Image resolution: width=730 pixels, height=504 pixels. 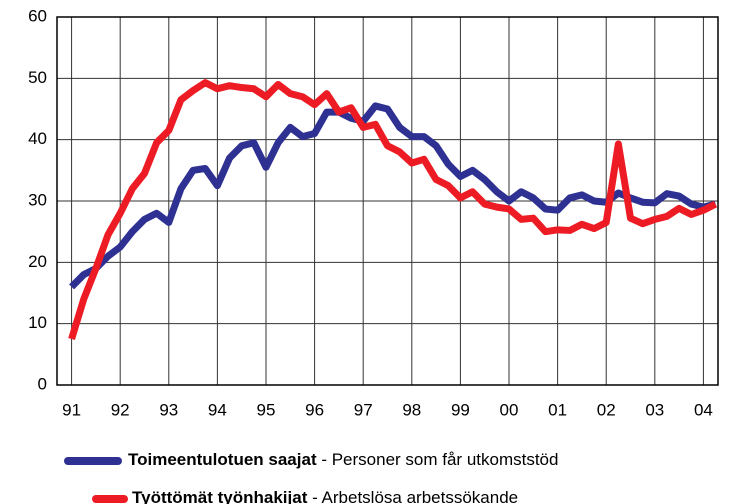 I want to click on x-tick-label: 94, so click(x=217, y=409).